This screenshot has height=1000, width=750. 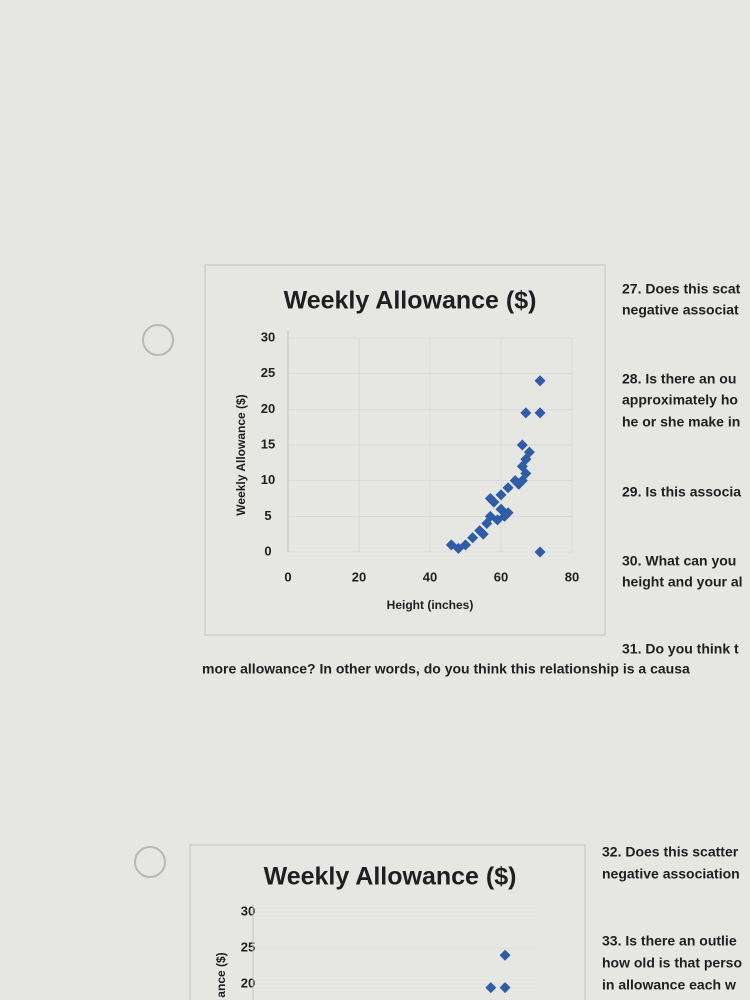 What do you see at coordinates (680, 649) in the screenshot?
I see `question-text: 31. Do you think t` at bounding box center [680, 649].